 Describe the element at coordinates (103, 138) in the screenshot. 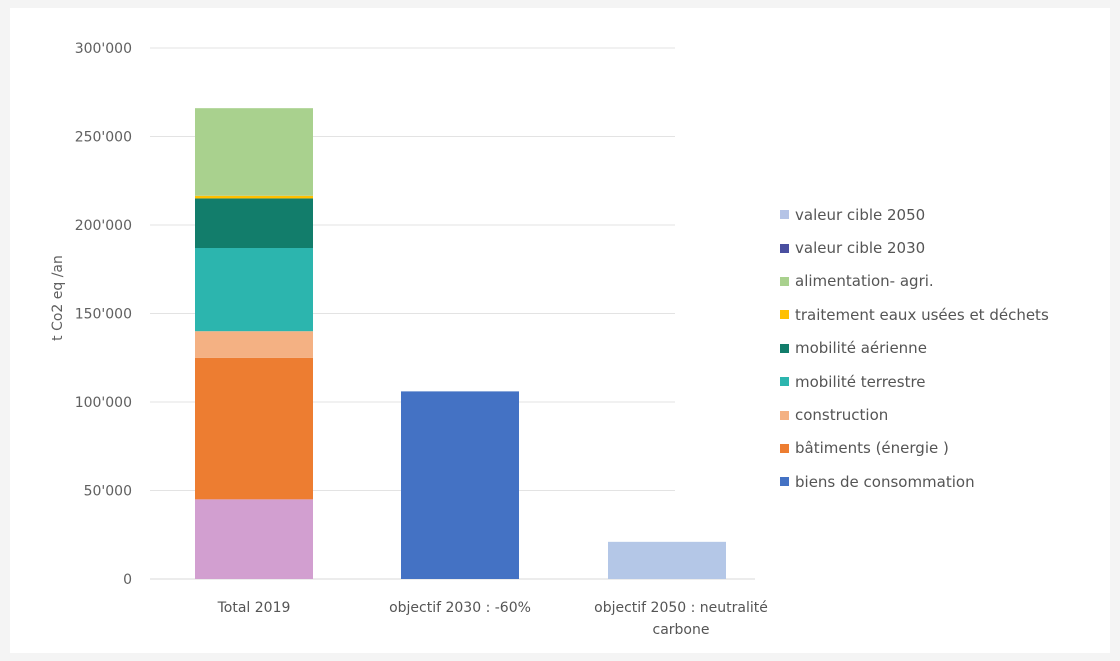

I see `y-tick-label: 250'000` at that location.